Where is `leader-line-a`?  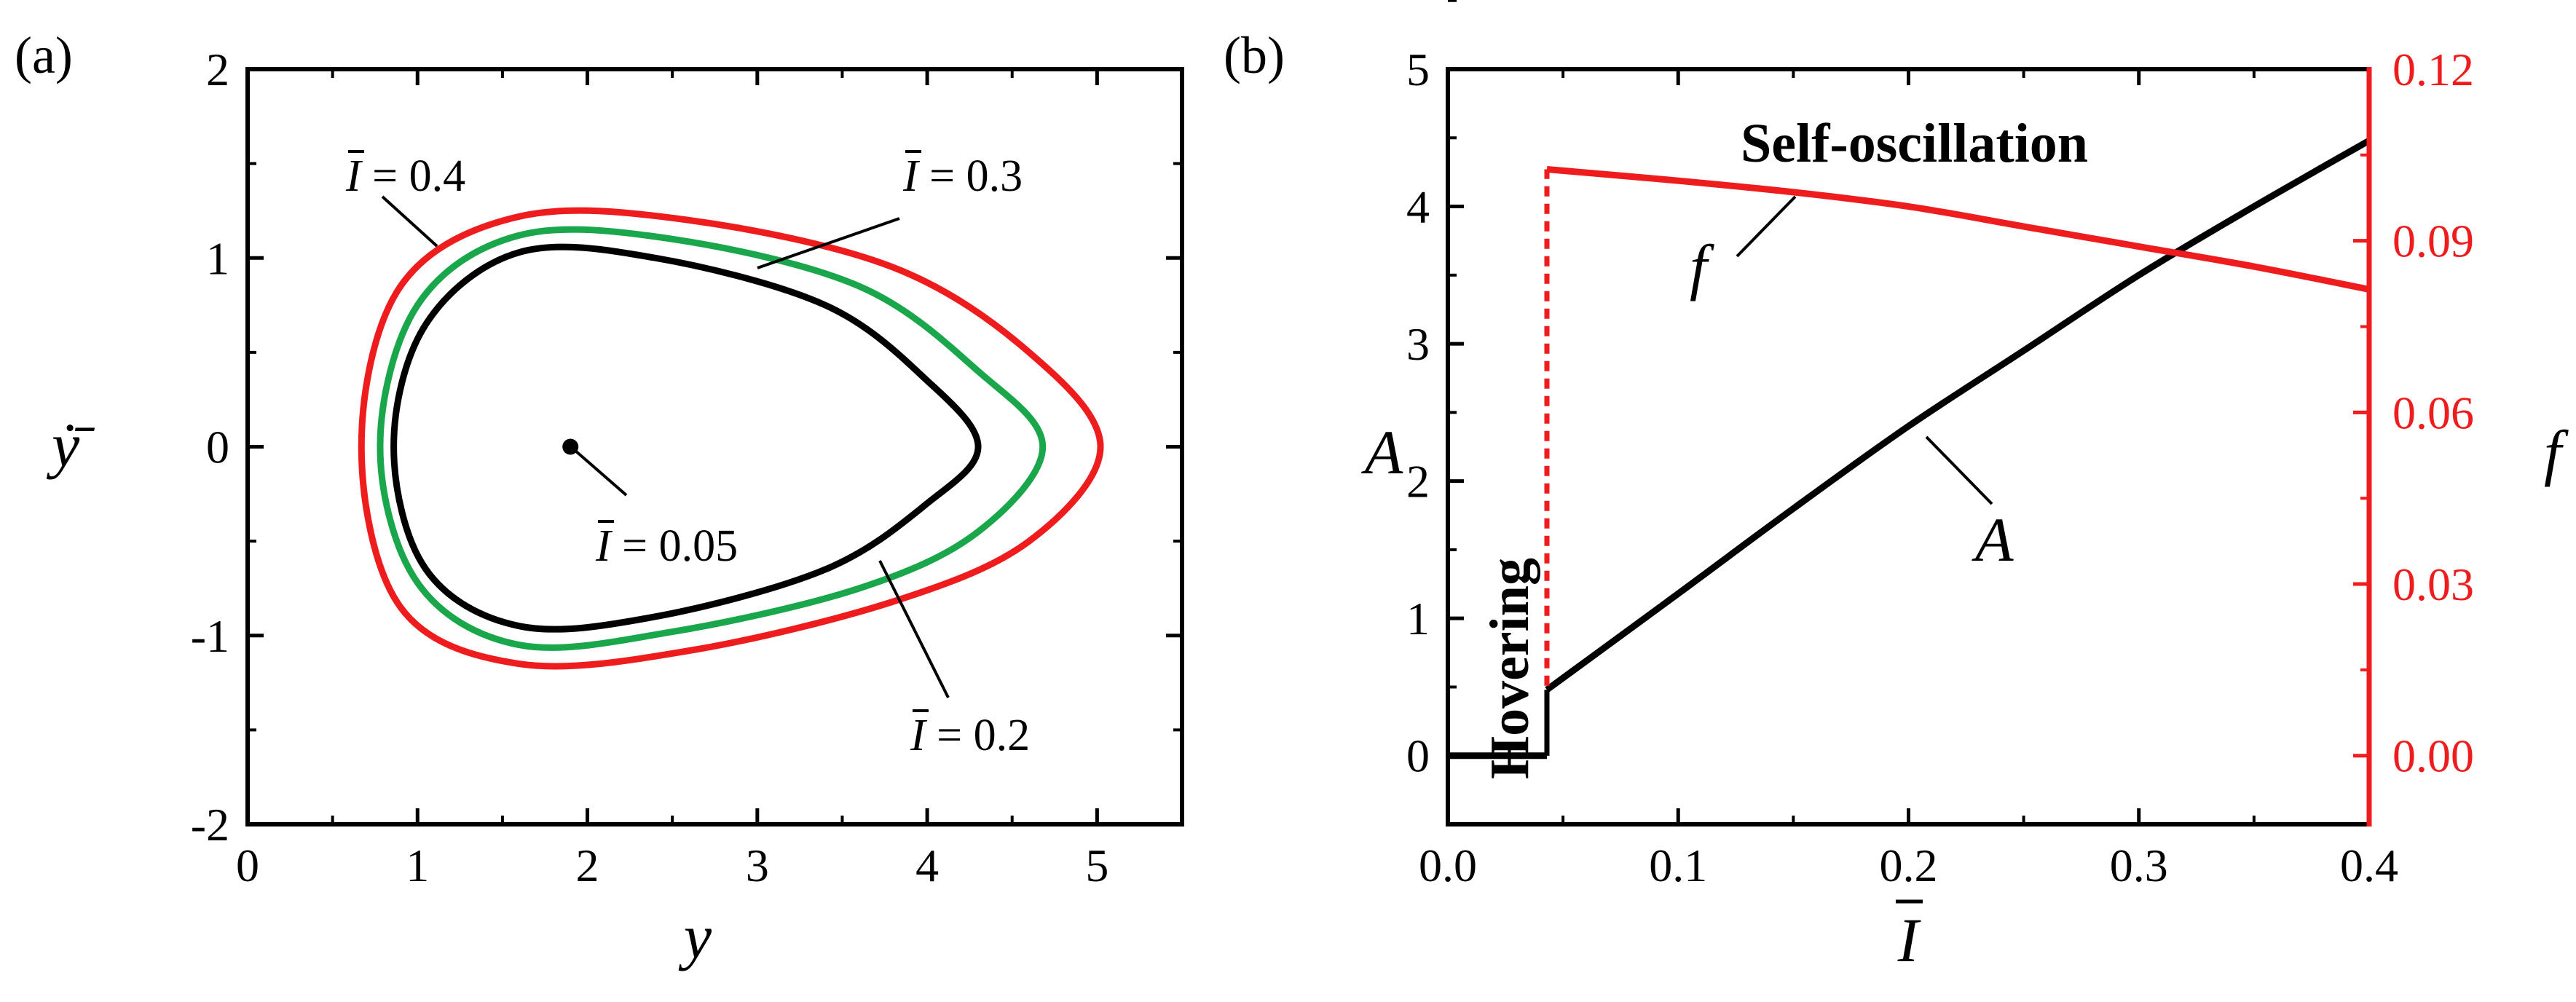
leader-line-a is located at coordinates (1959, 470).